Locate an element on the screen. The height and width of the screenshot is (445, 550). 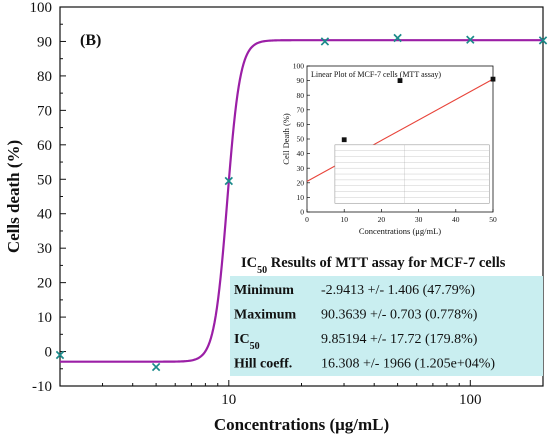
y-tick-label: 90 is located at coordinates (44, 42).